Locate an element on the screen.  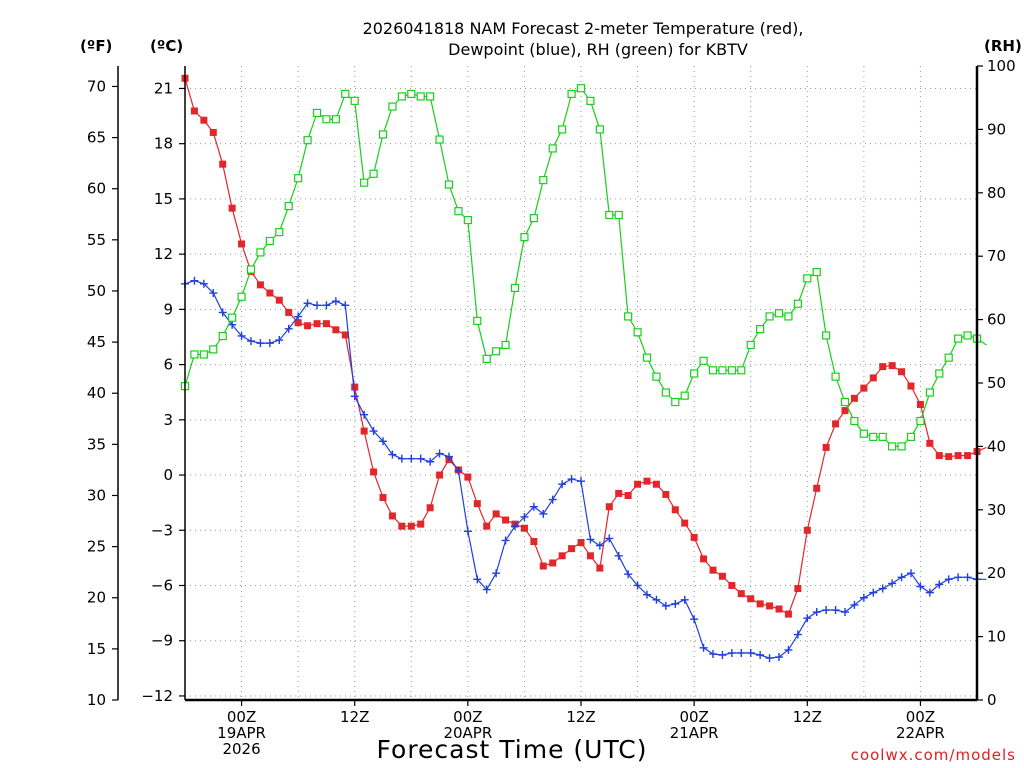
rh-tick-label: 0 is located at coordinates (992, 700).